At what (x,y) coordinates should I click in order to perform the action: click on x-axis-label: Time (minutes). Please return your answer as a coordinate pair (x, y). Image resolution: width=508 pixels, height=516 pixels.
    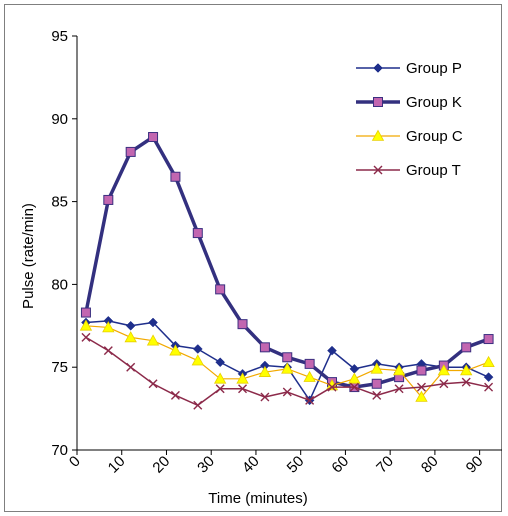
    Looking at the image, I should click on (257, 498).